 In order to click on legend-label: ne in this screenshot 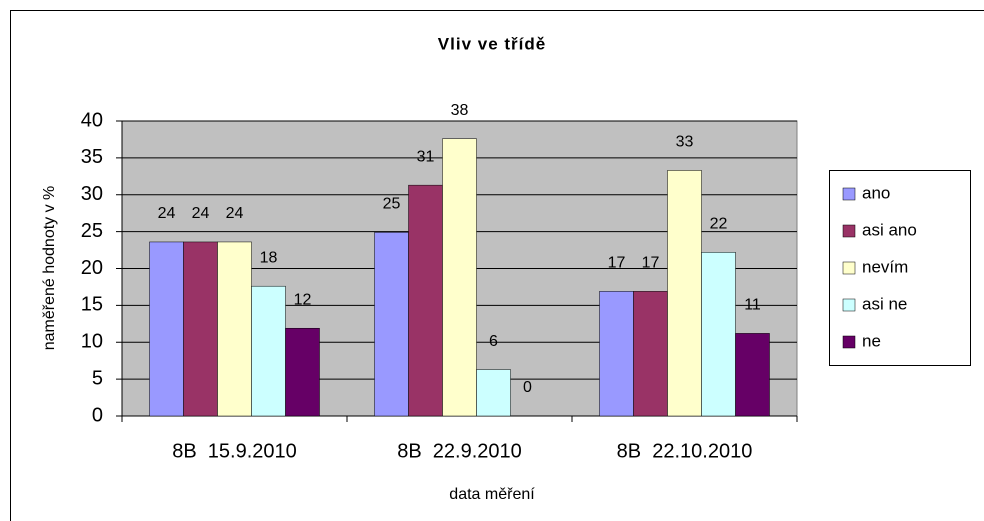, I will do `click(871, 340)`.